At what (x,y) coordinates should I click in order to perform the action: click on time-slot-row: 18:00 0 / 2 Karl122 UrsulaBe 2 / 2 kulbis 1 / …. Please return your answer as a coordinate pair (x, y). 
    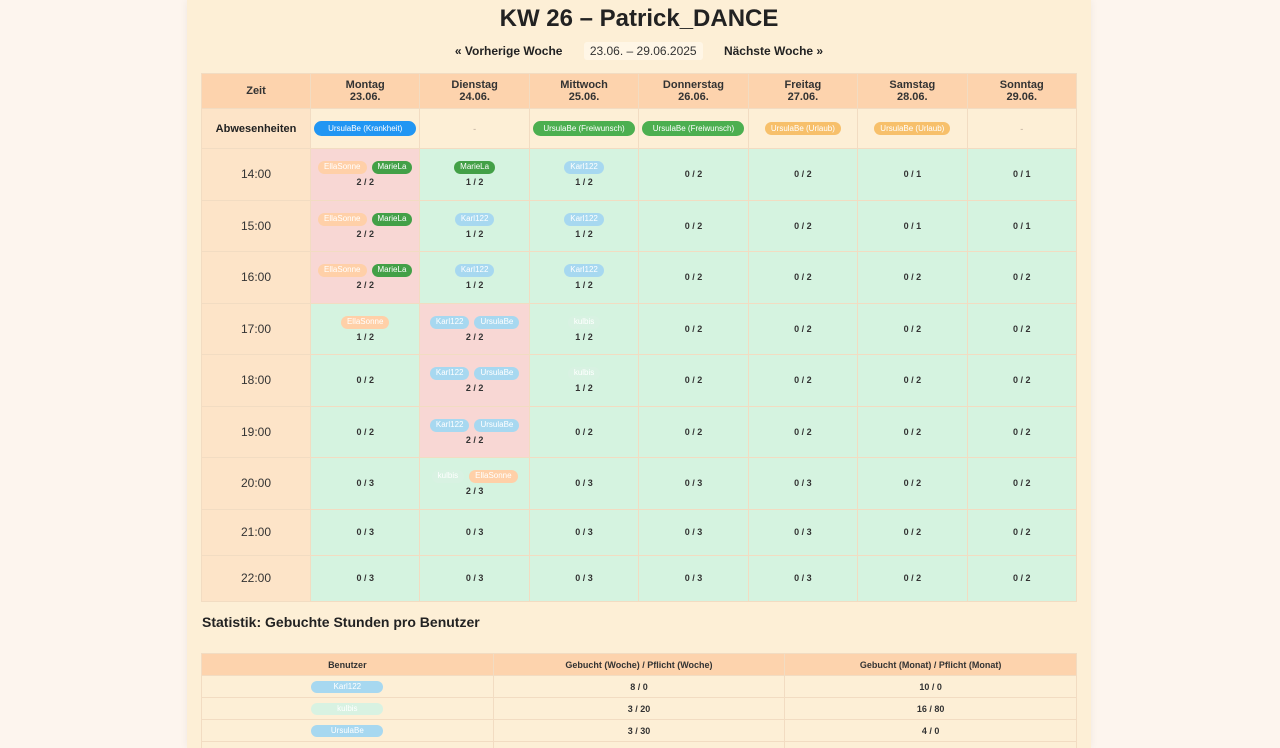
    Looking at the image, I should click on (639, 380).